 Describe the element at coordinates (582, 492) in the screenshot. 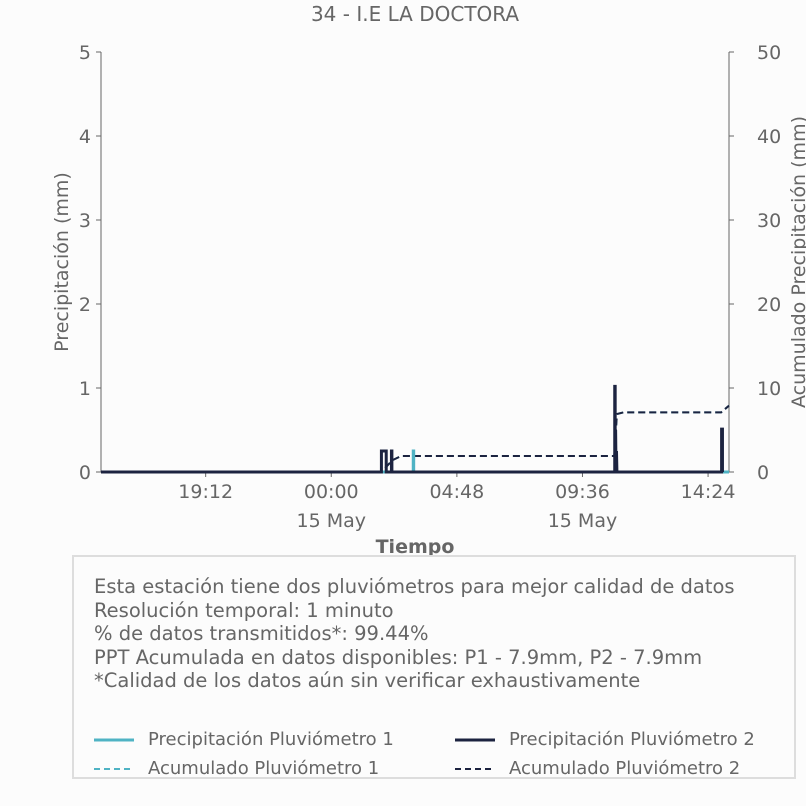

I see `x-tick-label: 09:36` at that location.